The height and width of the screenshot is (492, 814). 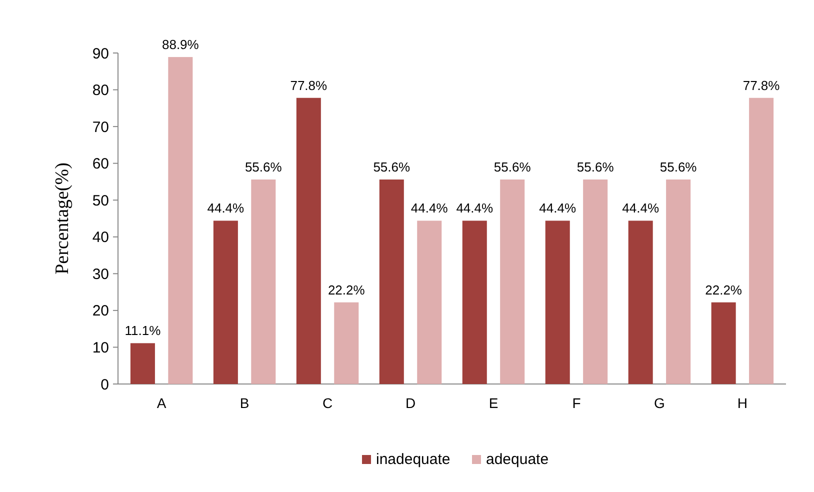 I want to click on y-tick-label: 20, so click(x=100, y=311).